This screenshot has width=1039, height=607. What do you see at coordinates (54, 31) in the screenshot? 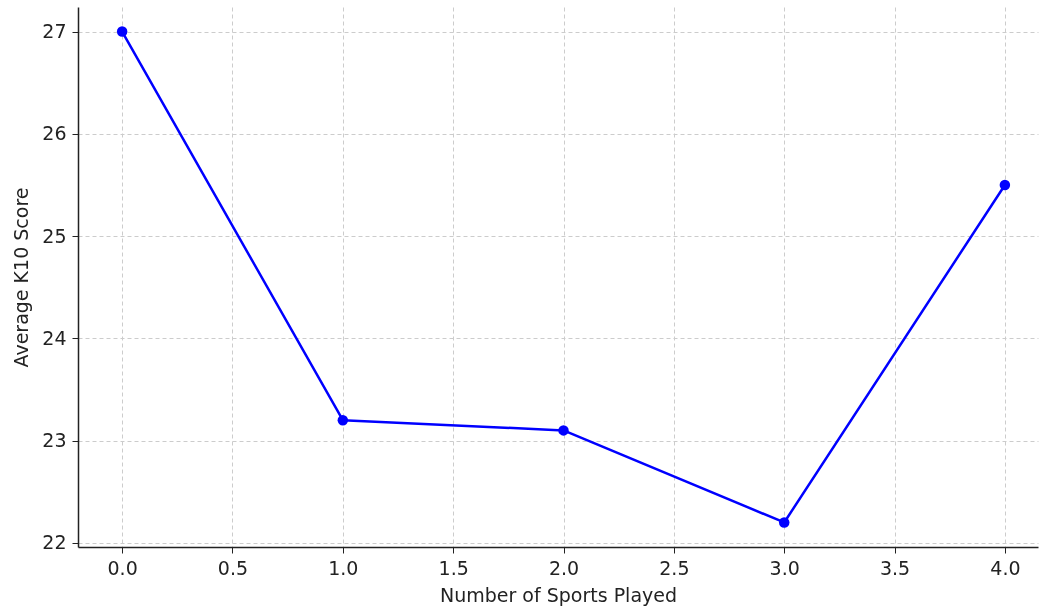
I see `y-tick-label: 27` at bounding box center [54, 31].